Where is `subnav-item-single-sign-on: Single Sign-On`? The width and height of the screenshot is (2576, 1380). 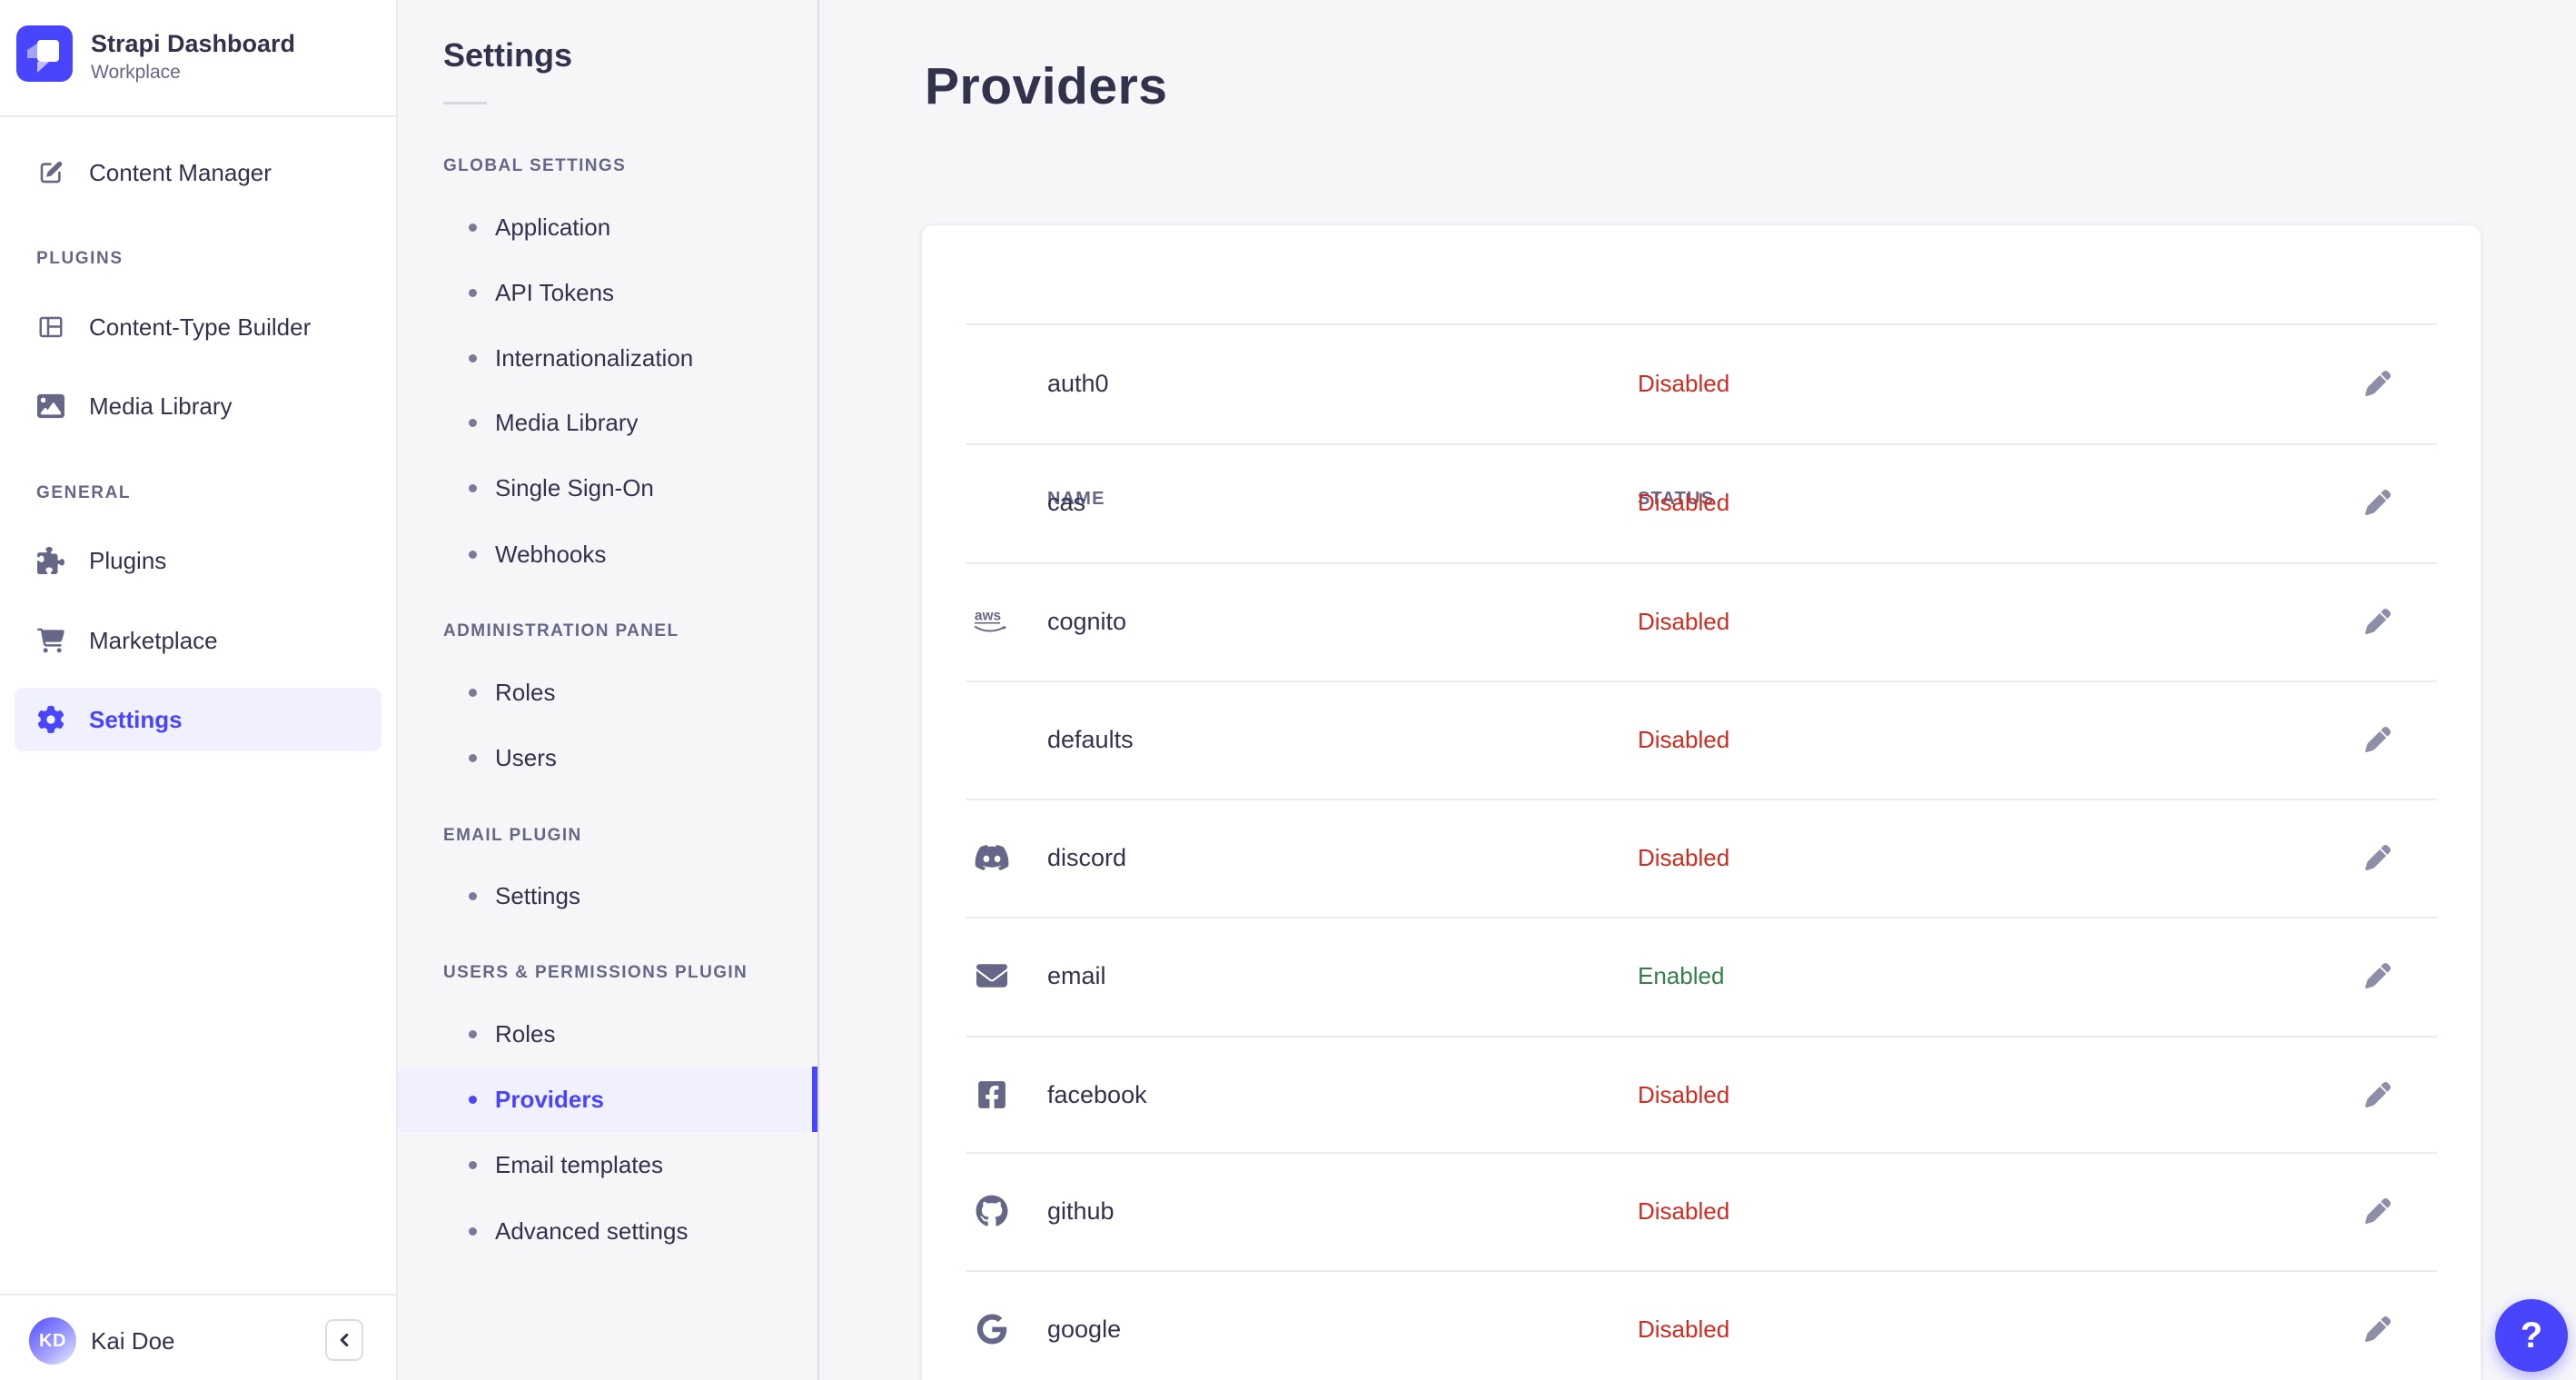 subnav-item-single-sign-on: Single Sign-On is located at coordinates (607, 488).